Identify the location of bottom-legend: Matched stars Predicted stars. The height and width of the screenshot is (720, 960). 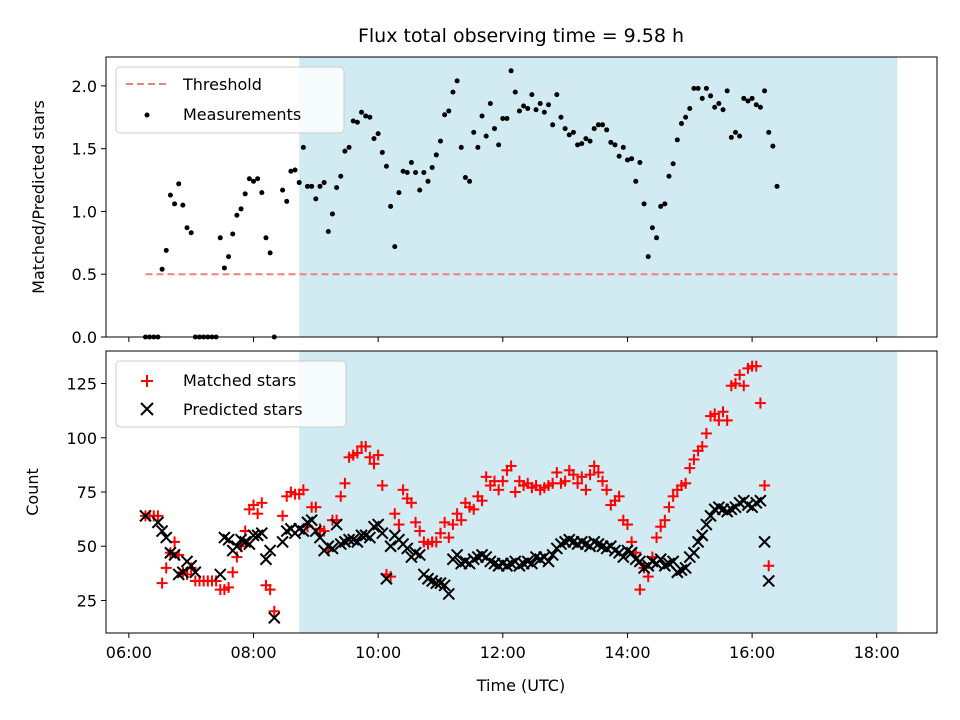
(231, 394).